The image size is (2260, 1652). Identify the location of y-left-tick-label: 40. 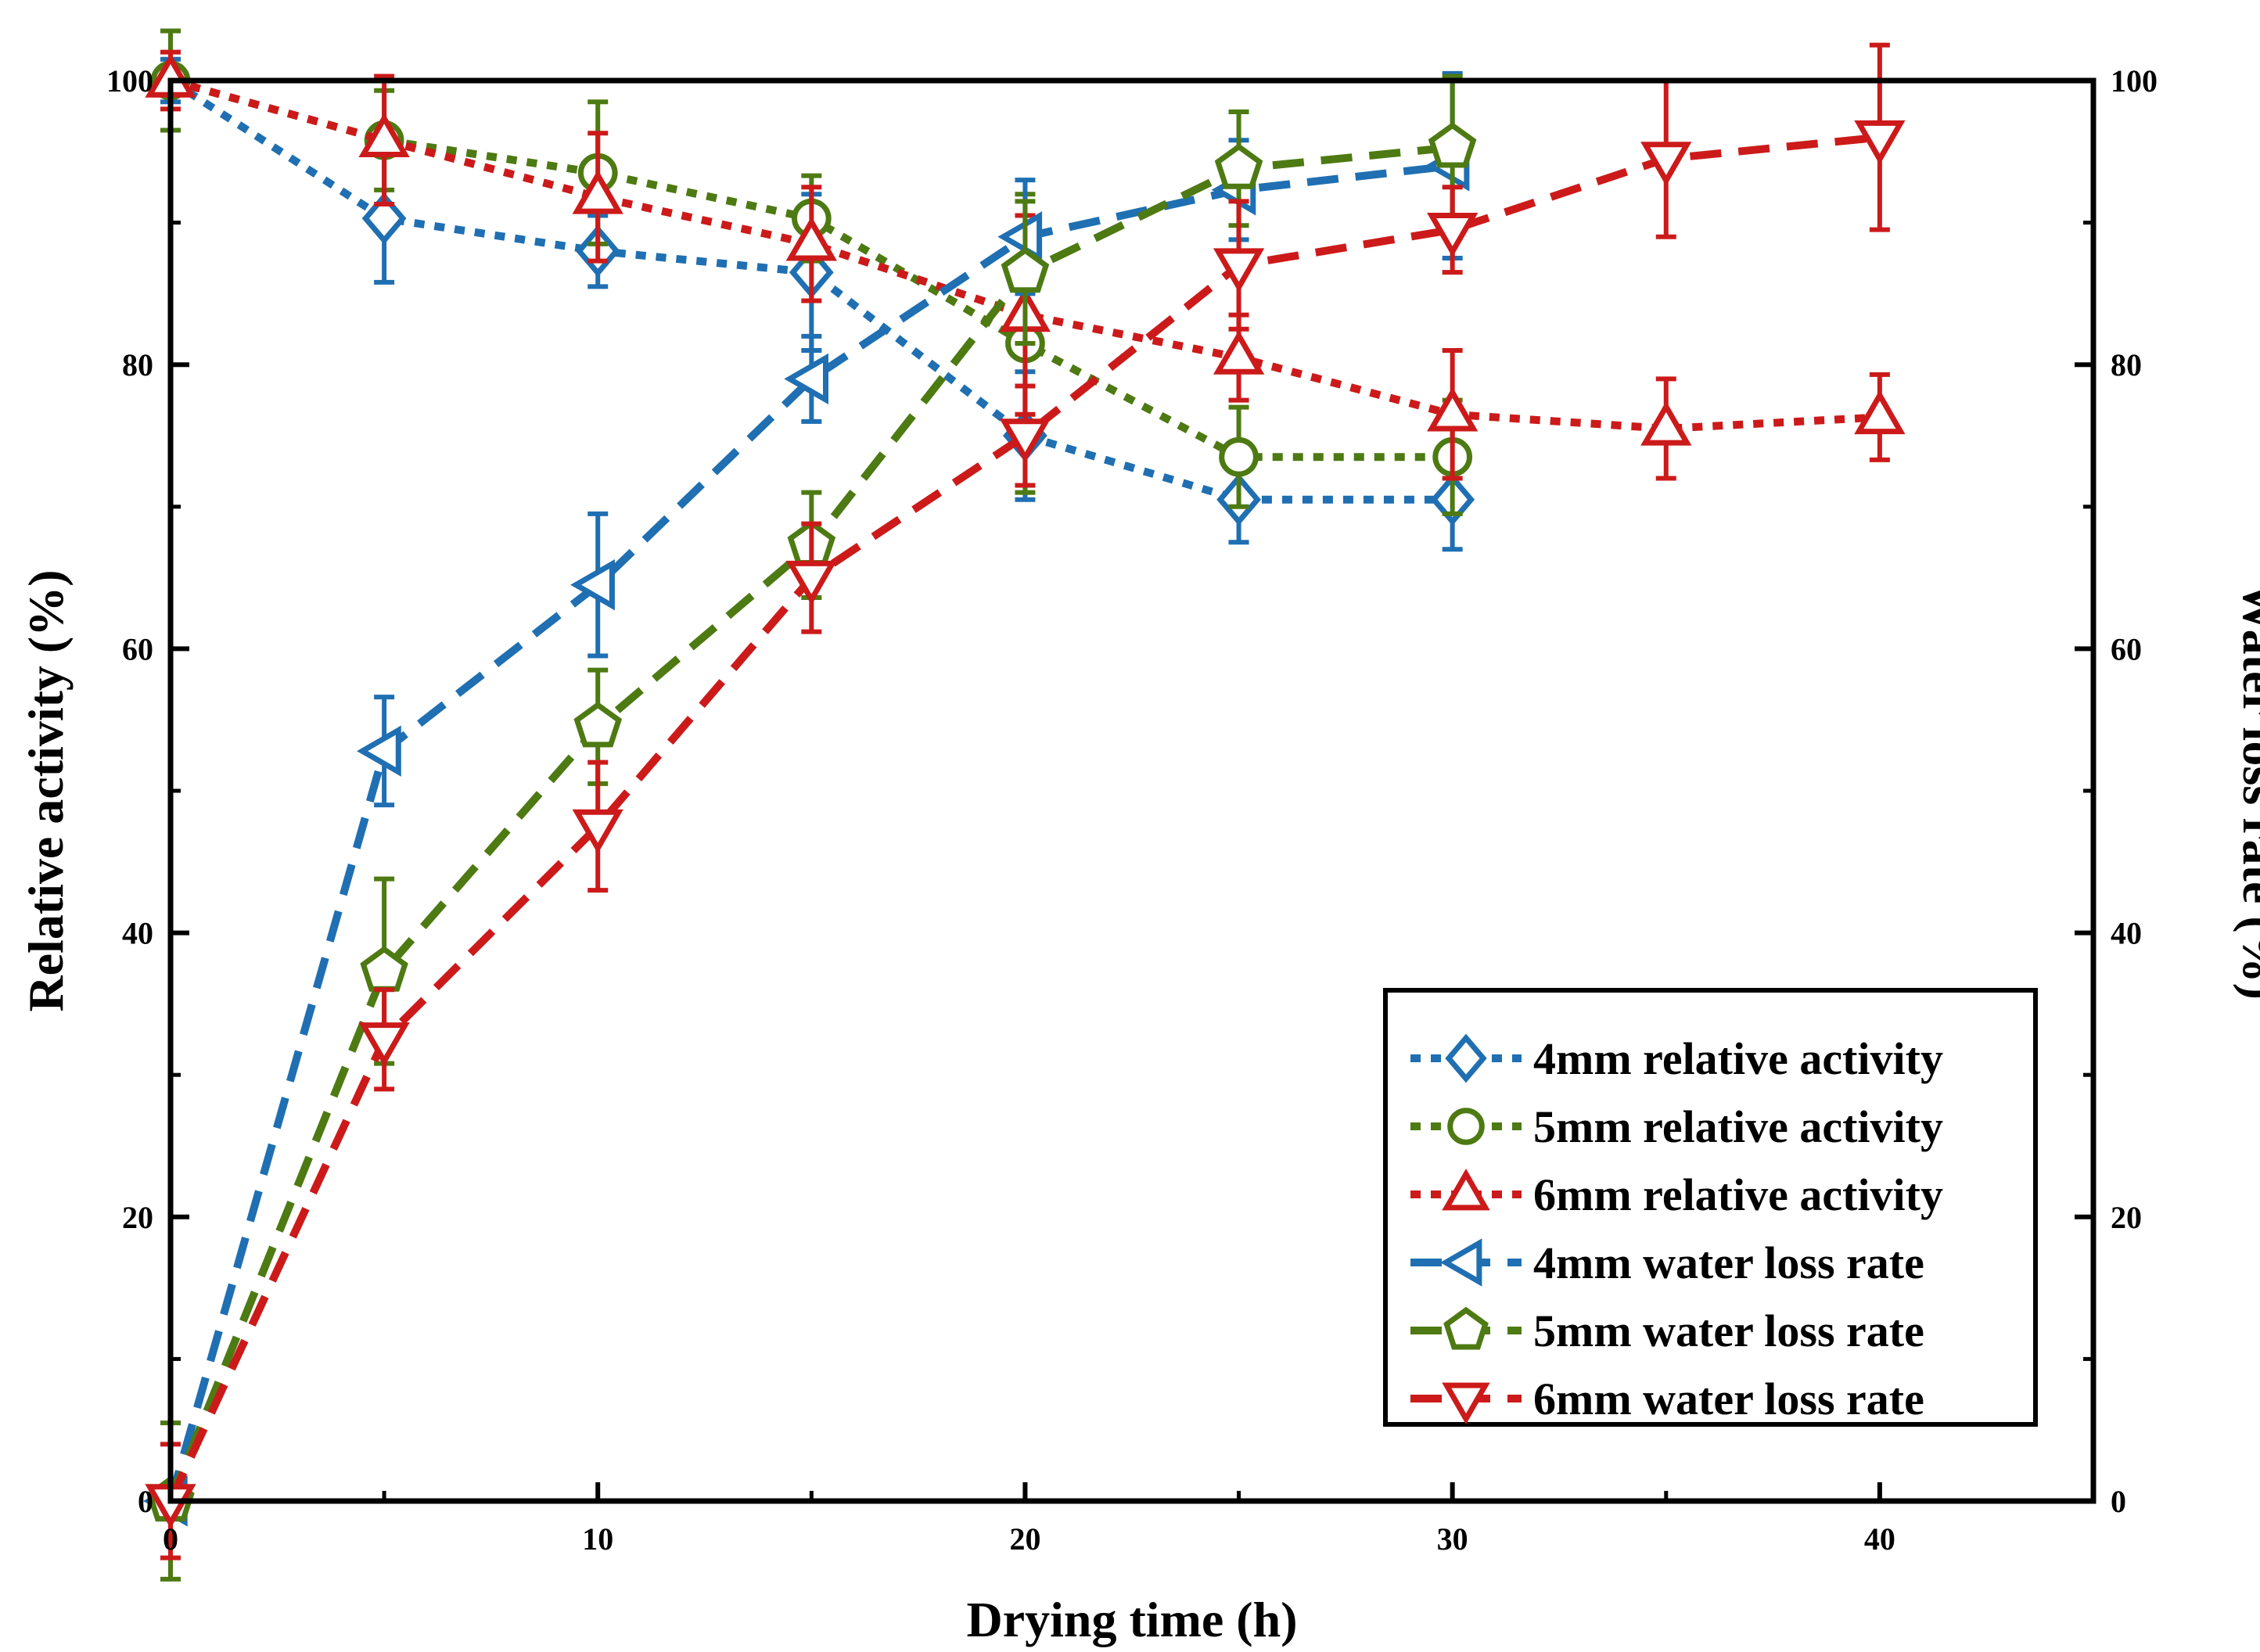
(137, 933).